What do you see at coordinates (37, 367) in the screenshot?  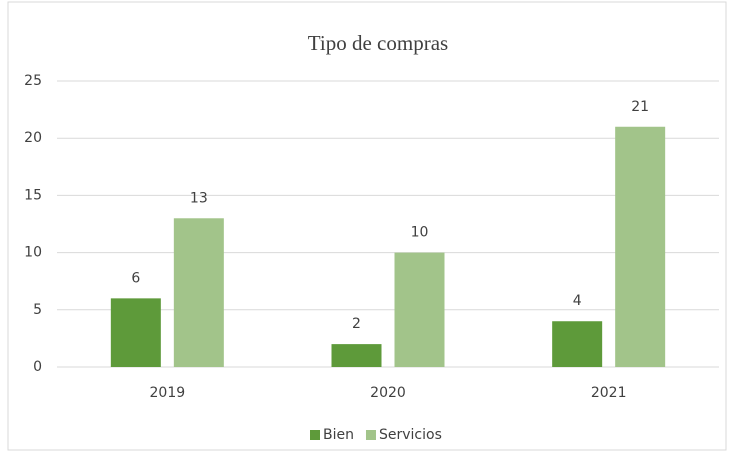 I see `y-tick-label: 0` at bounding box center [37, 367].